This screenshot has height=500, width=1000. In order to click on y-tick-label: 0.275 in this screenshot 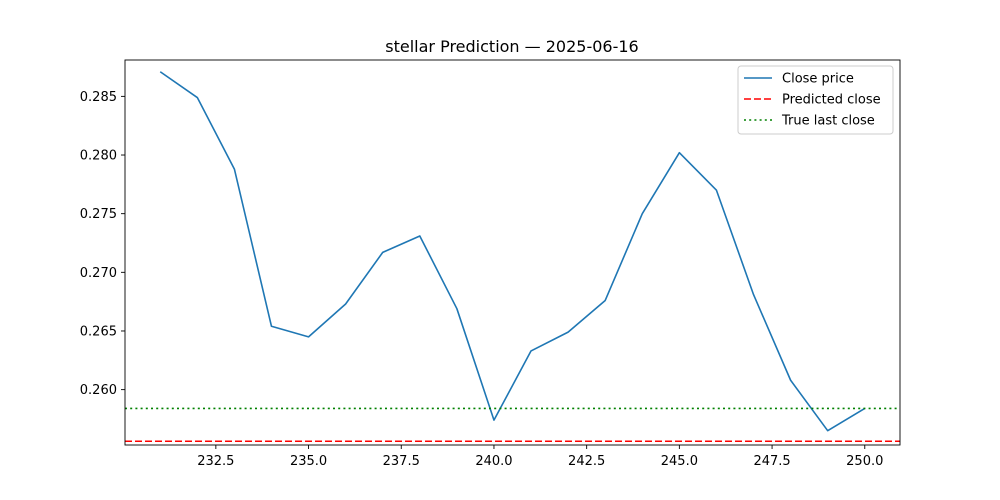, I will do `click(98, 214)`.